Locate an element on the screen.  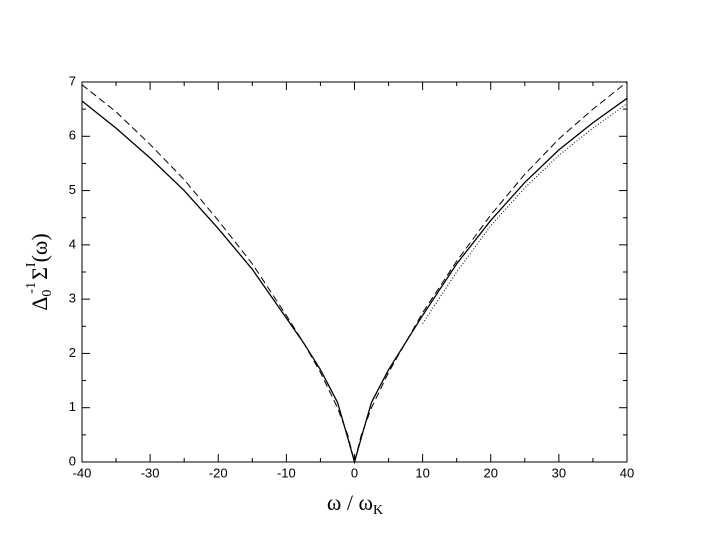
x-tick-label: 40 is located at coordinates (627, 472).